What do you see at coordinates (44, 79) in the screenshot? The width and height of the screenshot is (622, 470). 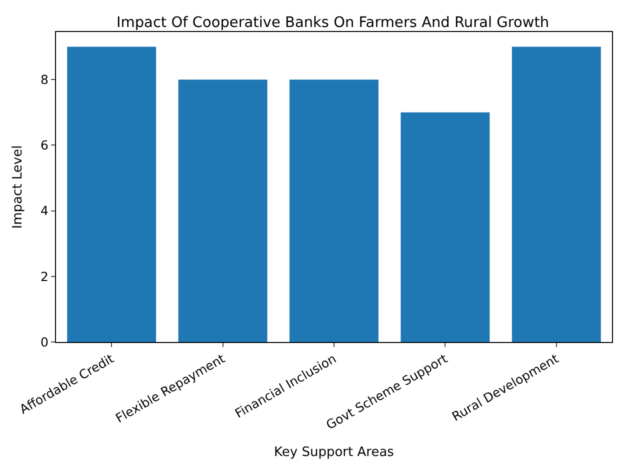 I see `y-tick-label: 8` at bounding box center [44, 79].